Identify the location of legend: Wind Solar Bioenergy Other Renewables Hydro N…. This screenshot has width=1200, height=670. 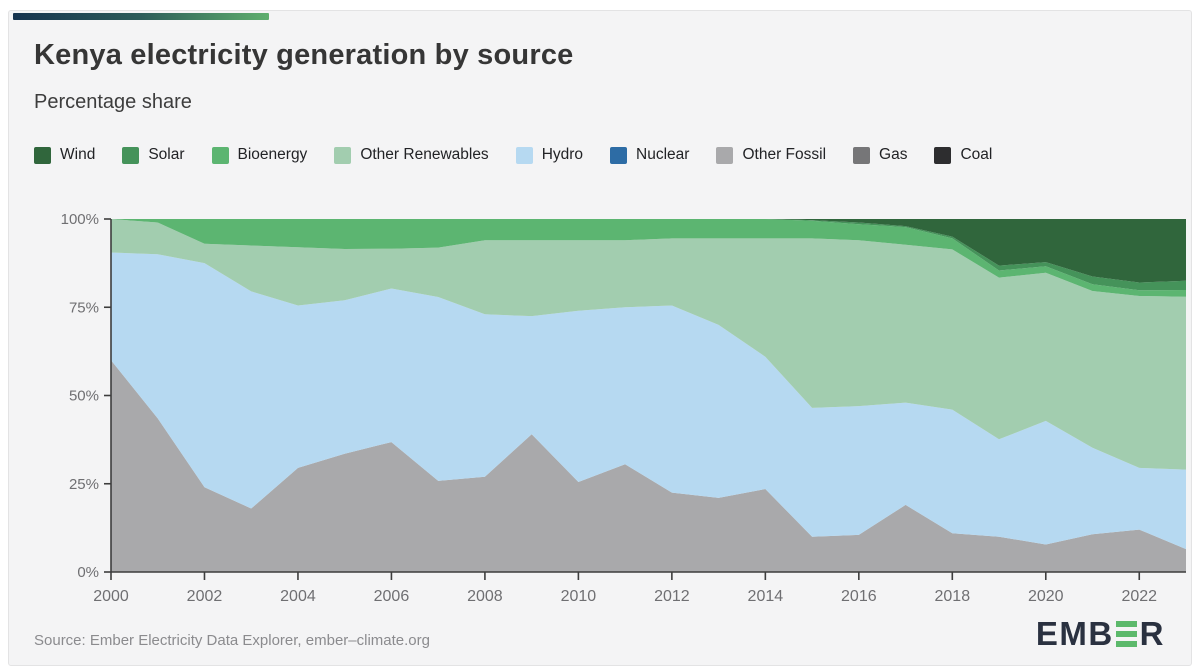
(602, 155).